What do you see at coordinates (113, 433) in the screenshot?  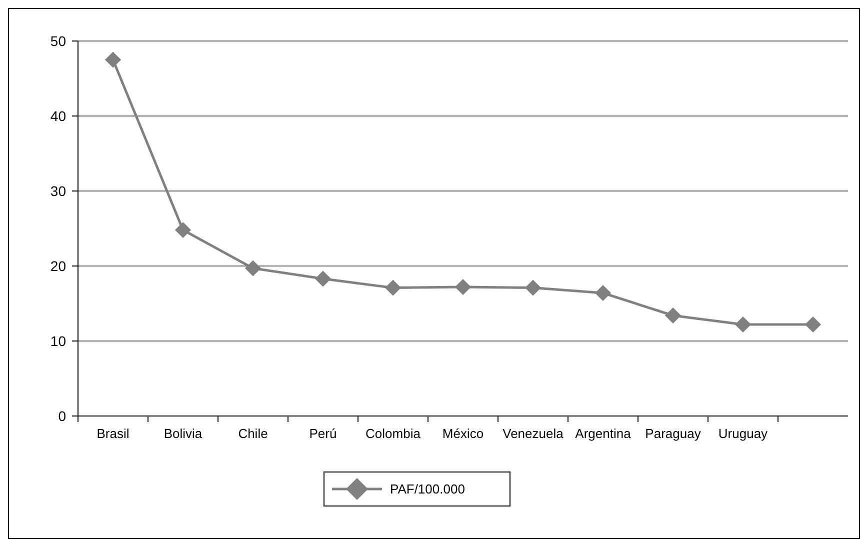 I see `x-tick-label: Brasil` at bounding box center [113, 433].